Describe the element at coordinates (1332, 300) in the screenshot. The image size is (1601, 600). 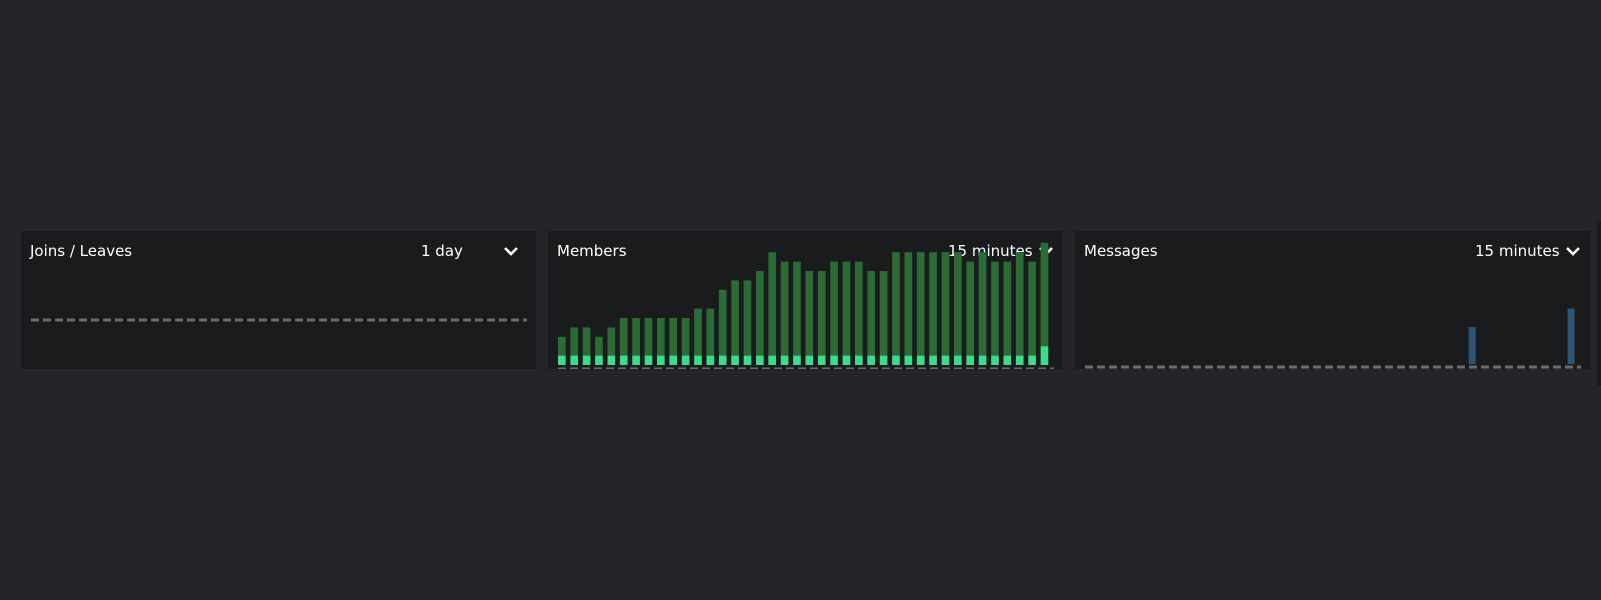
I see `messages-panel: Messages 15 minutes` at that location.